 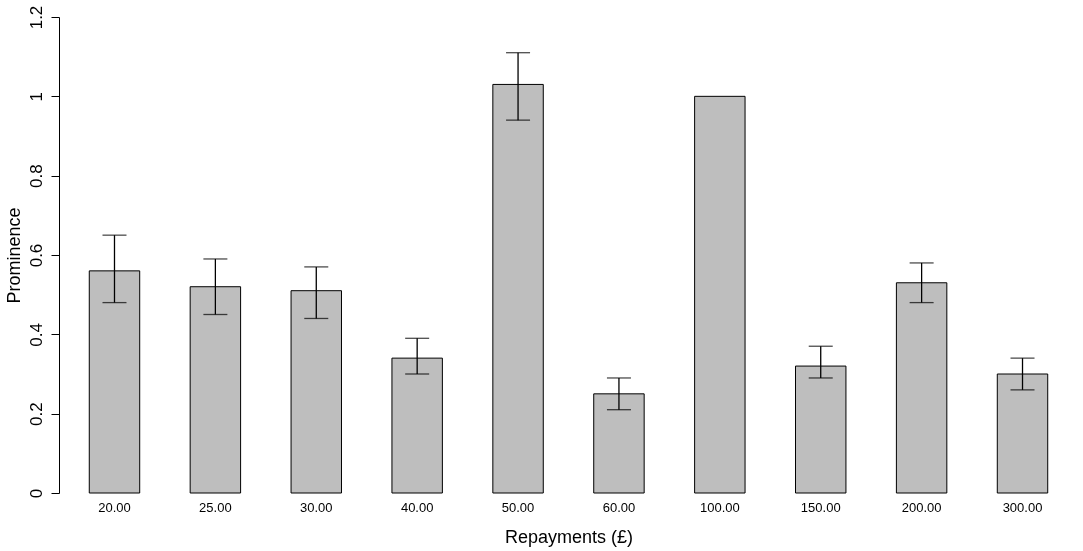 What do you see at coordinates (36, 493) in the screenshot?
I see `y-tick-label: 0` at bounding box center [36, 493].